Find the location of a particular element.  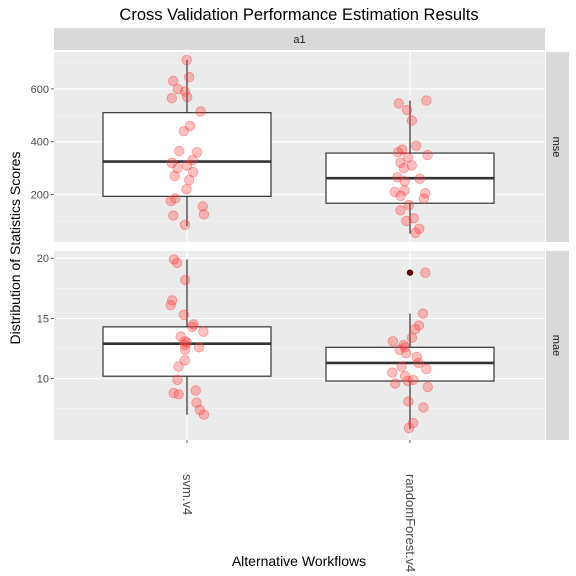

facet-strip-label: mae is located at coordinates (556, 345).